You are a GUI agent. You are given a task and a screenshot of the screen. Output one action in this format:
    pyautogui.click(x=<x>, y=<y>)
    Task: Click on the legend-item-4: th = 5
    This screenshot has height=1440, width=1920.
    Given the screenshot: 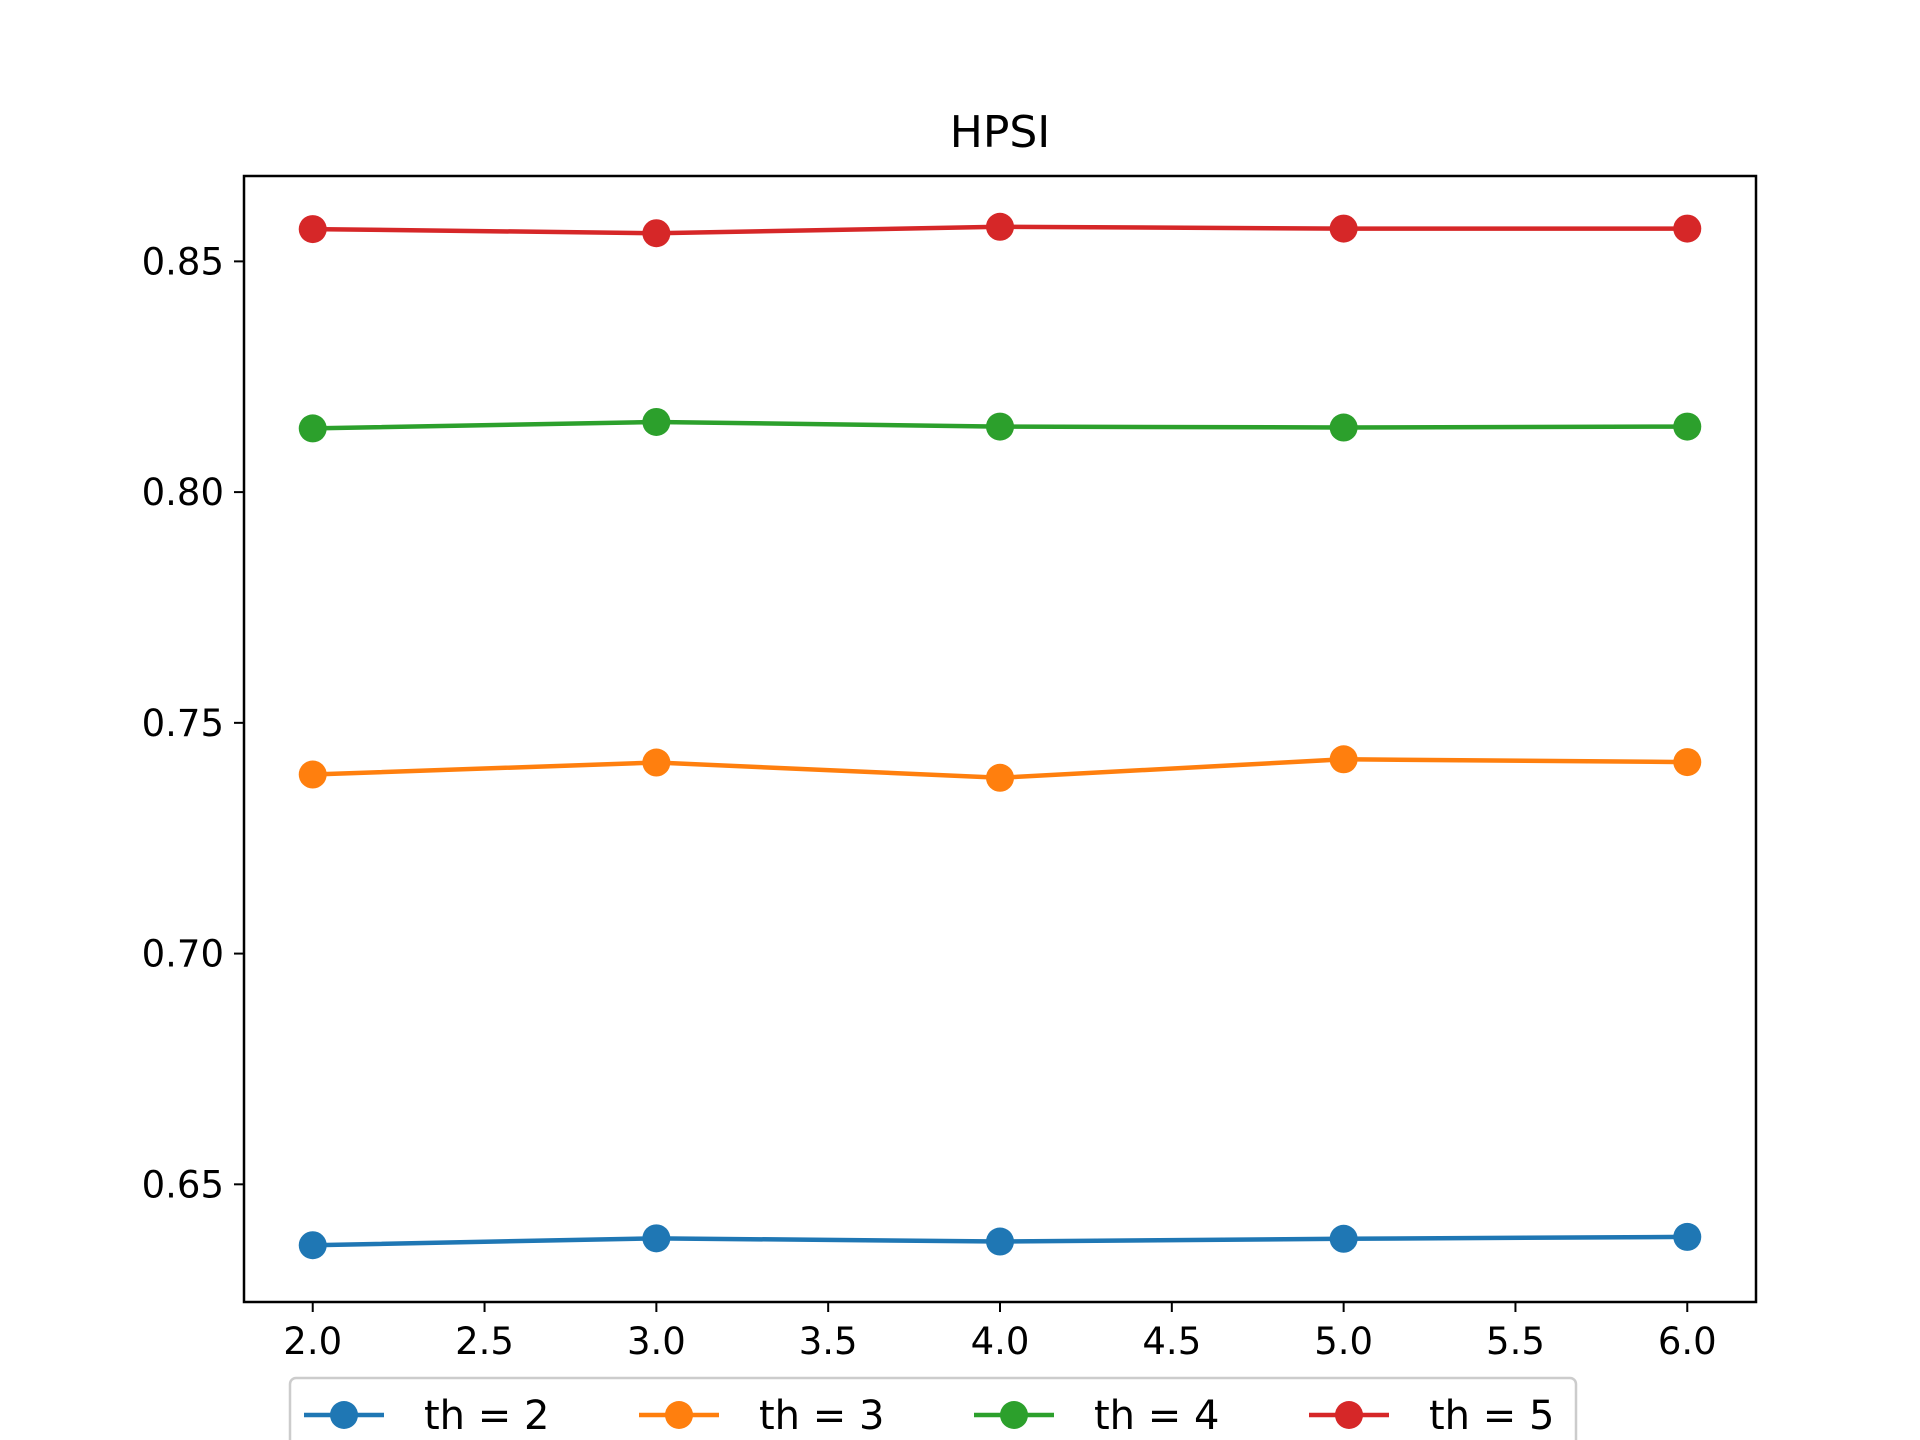 What is the action you would take?
    pyautogui.click(x=1431, y=1416)
    